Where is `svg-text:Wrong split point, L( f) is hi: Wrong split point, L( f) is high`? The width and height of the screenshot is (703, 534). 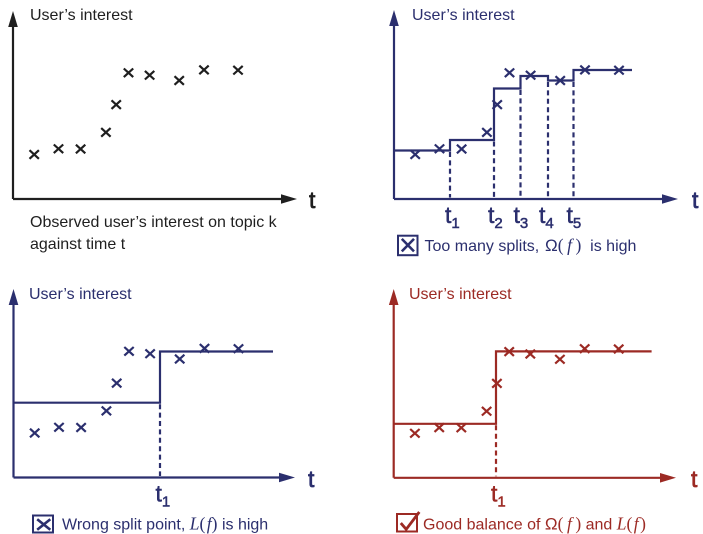
svg-text:Wrong split point, L( f) is hi: Wrong split point, L( f) is high is located at coordinates (165, 524).